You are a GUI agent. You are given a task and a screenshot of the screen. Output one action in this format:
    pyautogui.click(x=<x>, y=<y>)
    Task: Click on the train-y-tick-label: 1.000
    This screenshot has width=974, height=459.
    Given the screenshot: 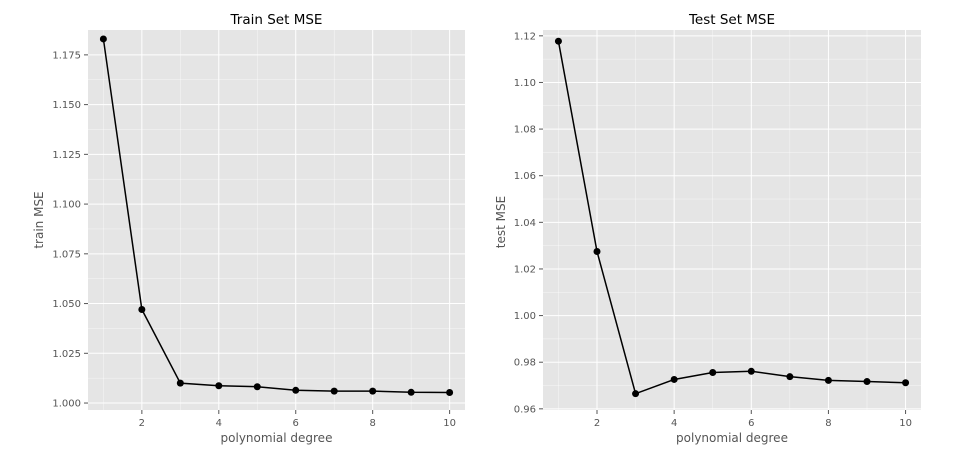 What is the action you would take?
    pyautogui.click(x=66, y=404)
    